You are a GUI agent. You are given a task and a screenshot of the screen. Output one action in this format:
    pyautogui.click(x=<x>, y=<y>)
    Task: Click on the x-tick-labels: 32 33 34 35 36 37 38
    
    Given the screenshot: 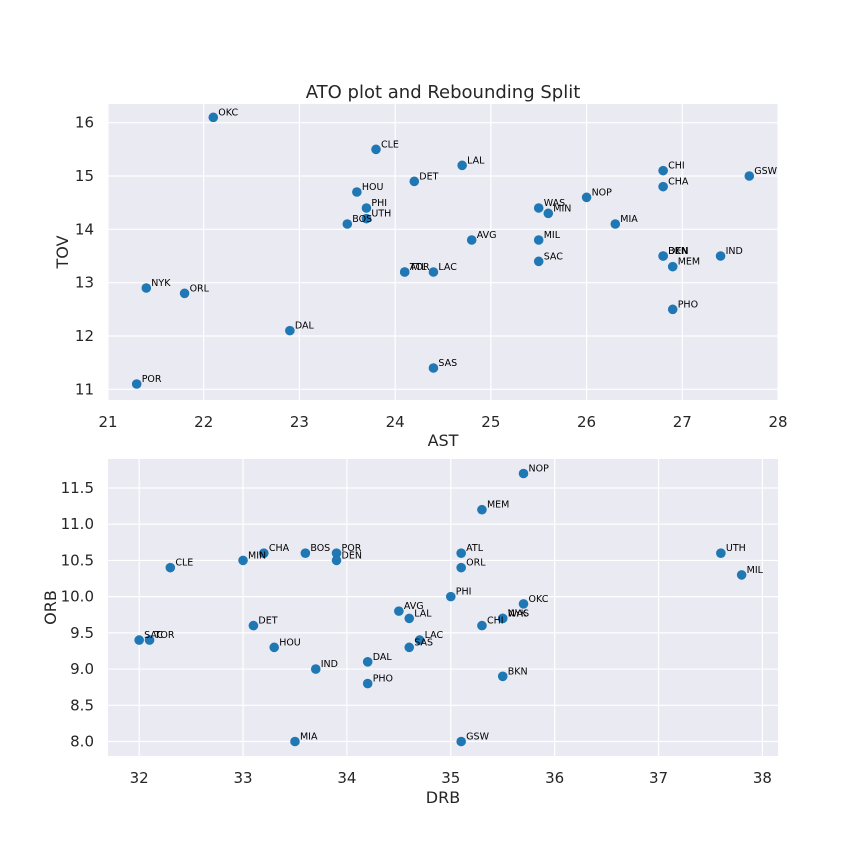 What is the action you would take?
    pyautogui.click(x=451, y=778)
    